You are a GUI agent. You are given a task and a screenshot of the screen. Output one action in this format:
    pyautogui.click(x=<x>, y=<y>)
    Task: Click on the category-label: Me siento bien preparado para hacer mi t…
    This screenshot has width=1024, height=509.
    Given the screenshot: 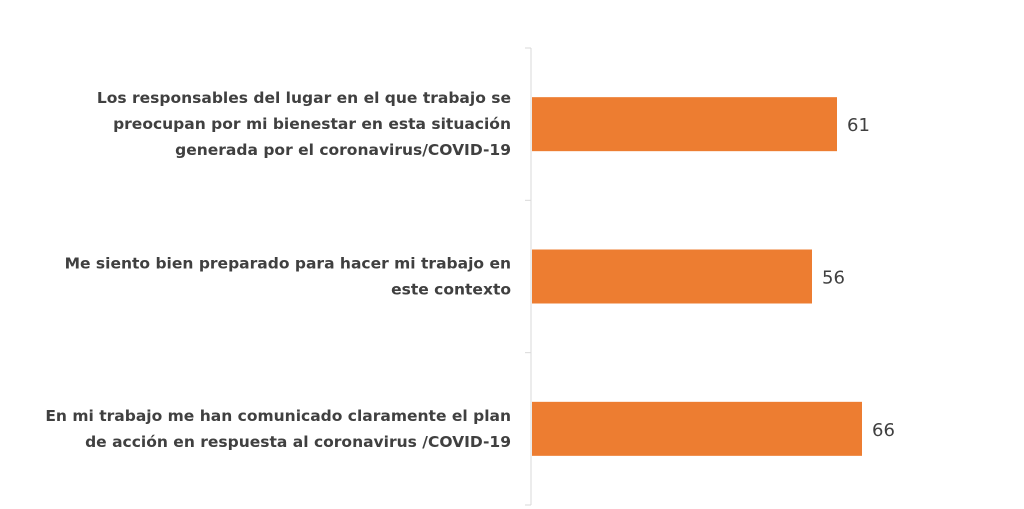 What is the action you would take?
    pyautogui.click(x=288, y=277)
    